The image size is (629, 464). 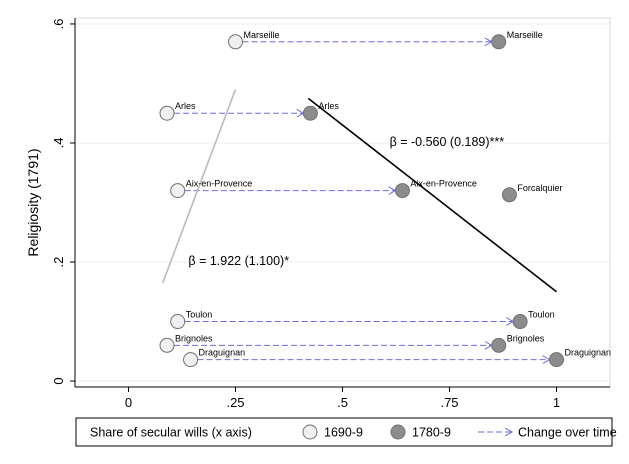 I want to click on point-1780-9-forcalquier, so click(x=509, y=195).